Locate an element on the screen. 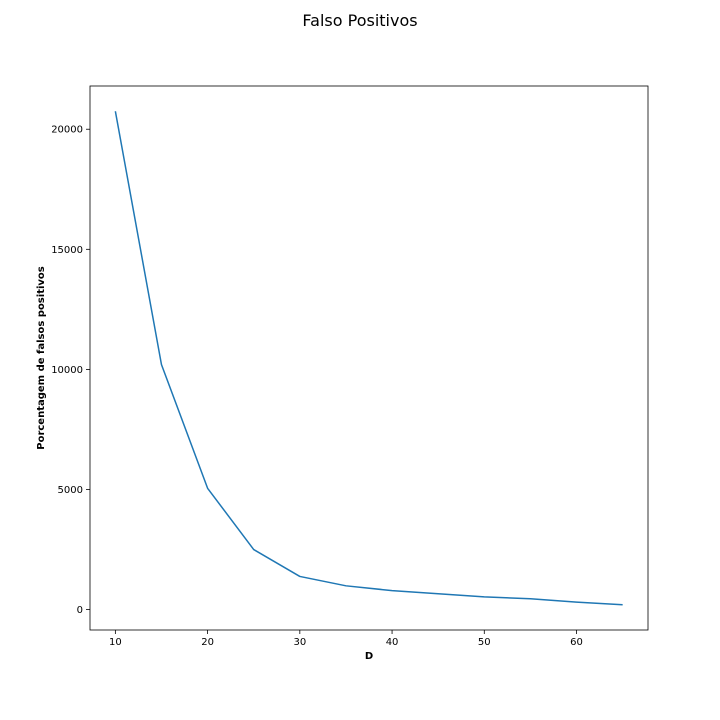  x-tick-label: 20 is located at coordinates (207, 642).